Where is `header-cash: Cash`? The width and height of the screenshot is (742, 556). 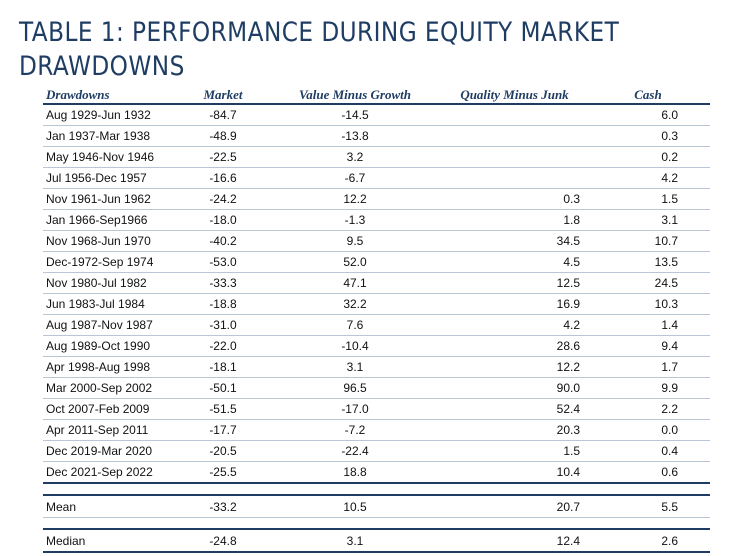 header-cash: Cash is located at coordinates (648, 95).